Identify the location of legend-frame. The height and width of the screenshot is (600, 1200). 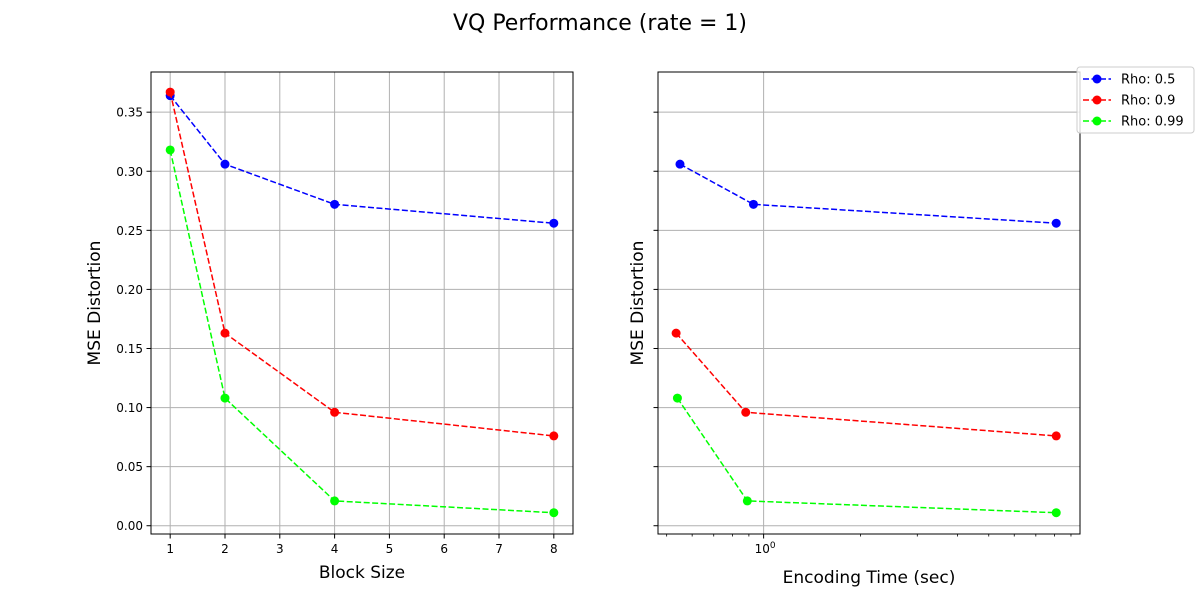
(1135, 100).